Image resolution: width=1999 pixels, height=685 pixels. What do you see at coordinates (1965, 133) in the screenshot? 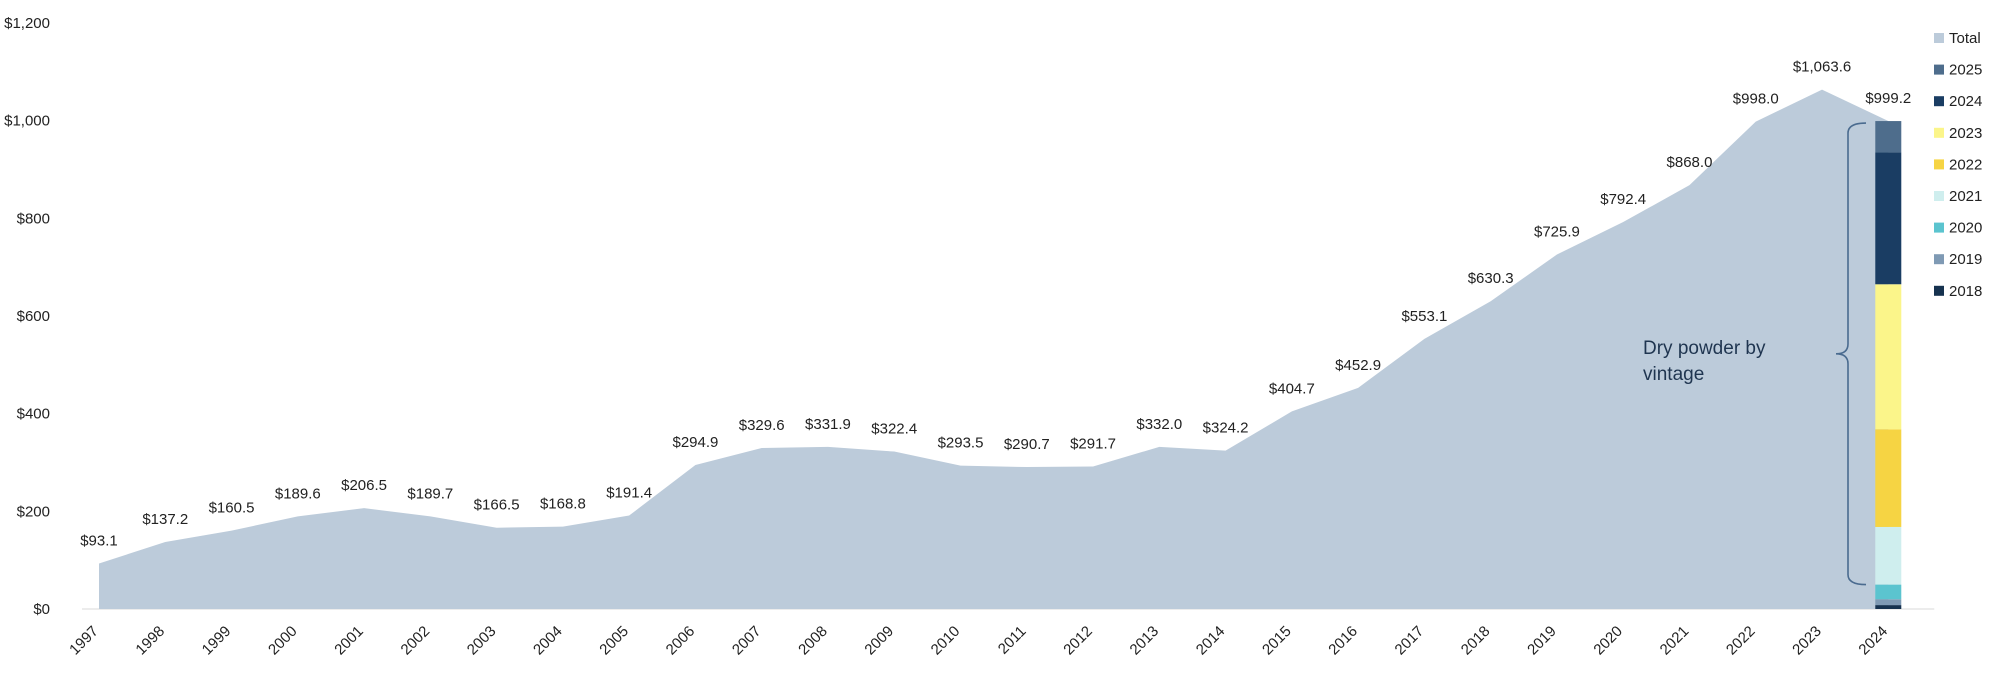
I see `legend-label-2023: 2023` at bounding box center [1965, 133].